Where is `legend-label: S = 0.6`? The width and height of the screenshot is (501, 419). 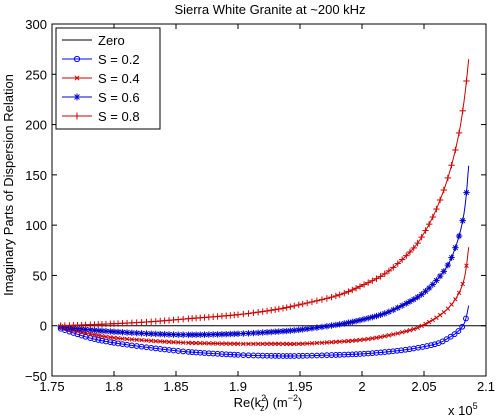
legend-label: S = 0.6 is located at coordinates (119, 97).